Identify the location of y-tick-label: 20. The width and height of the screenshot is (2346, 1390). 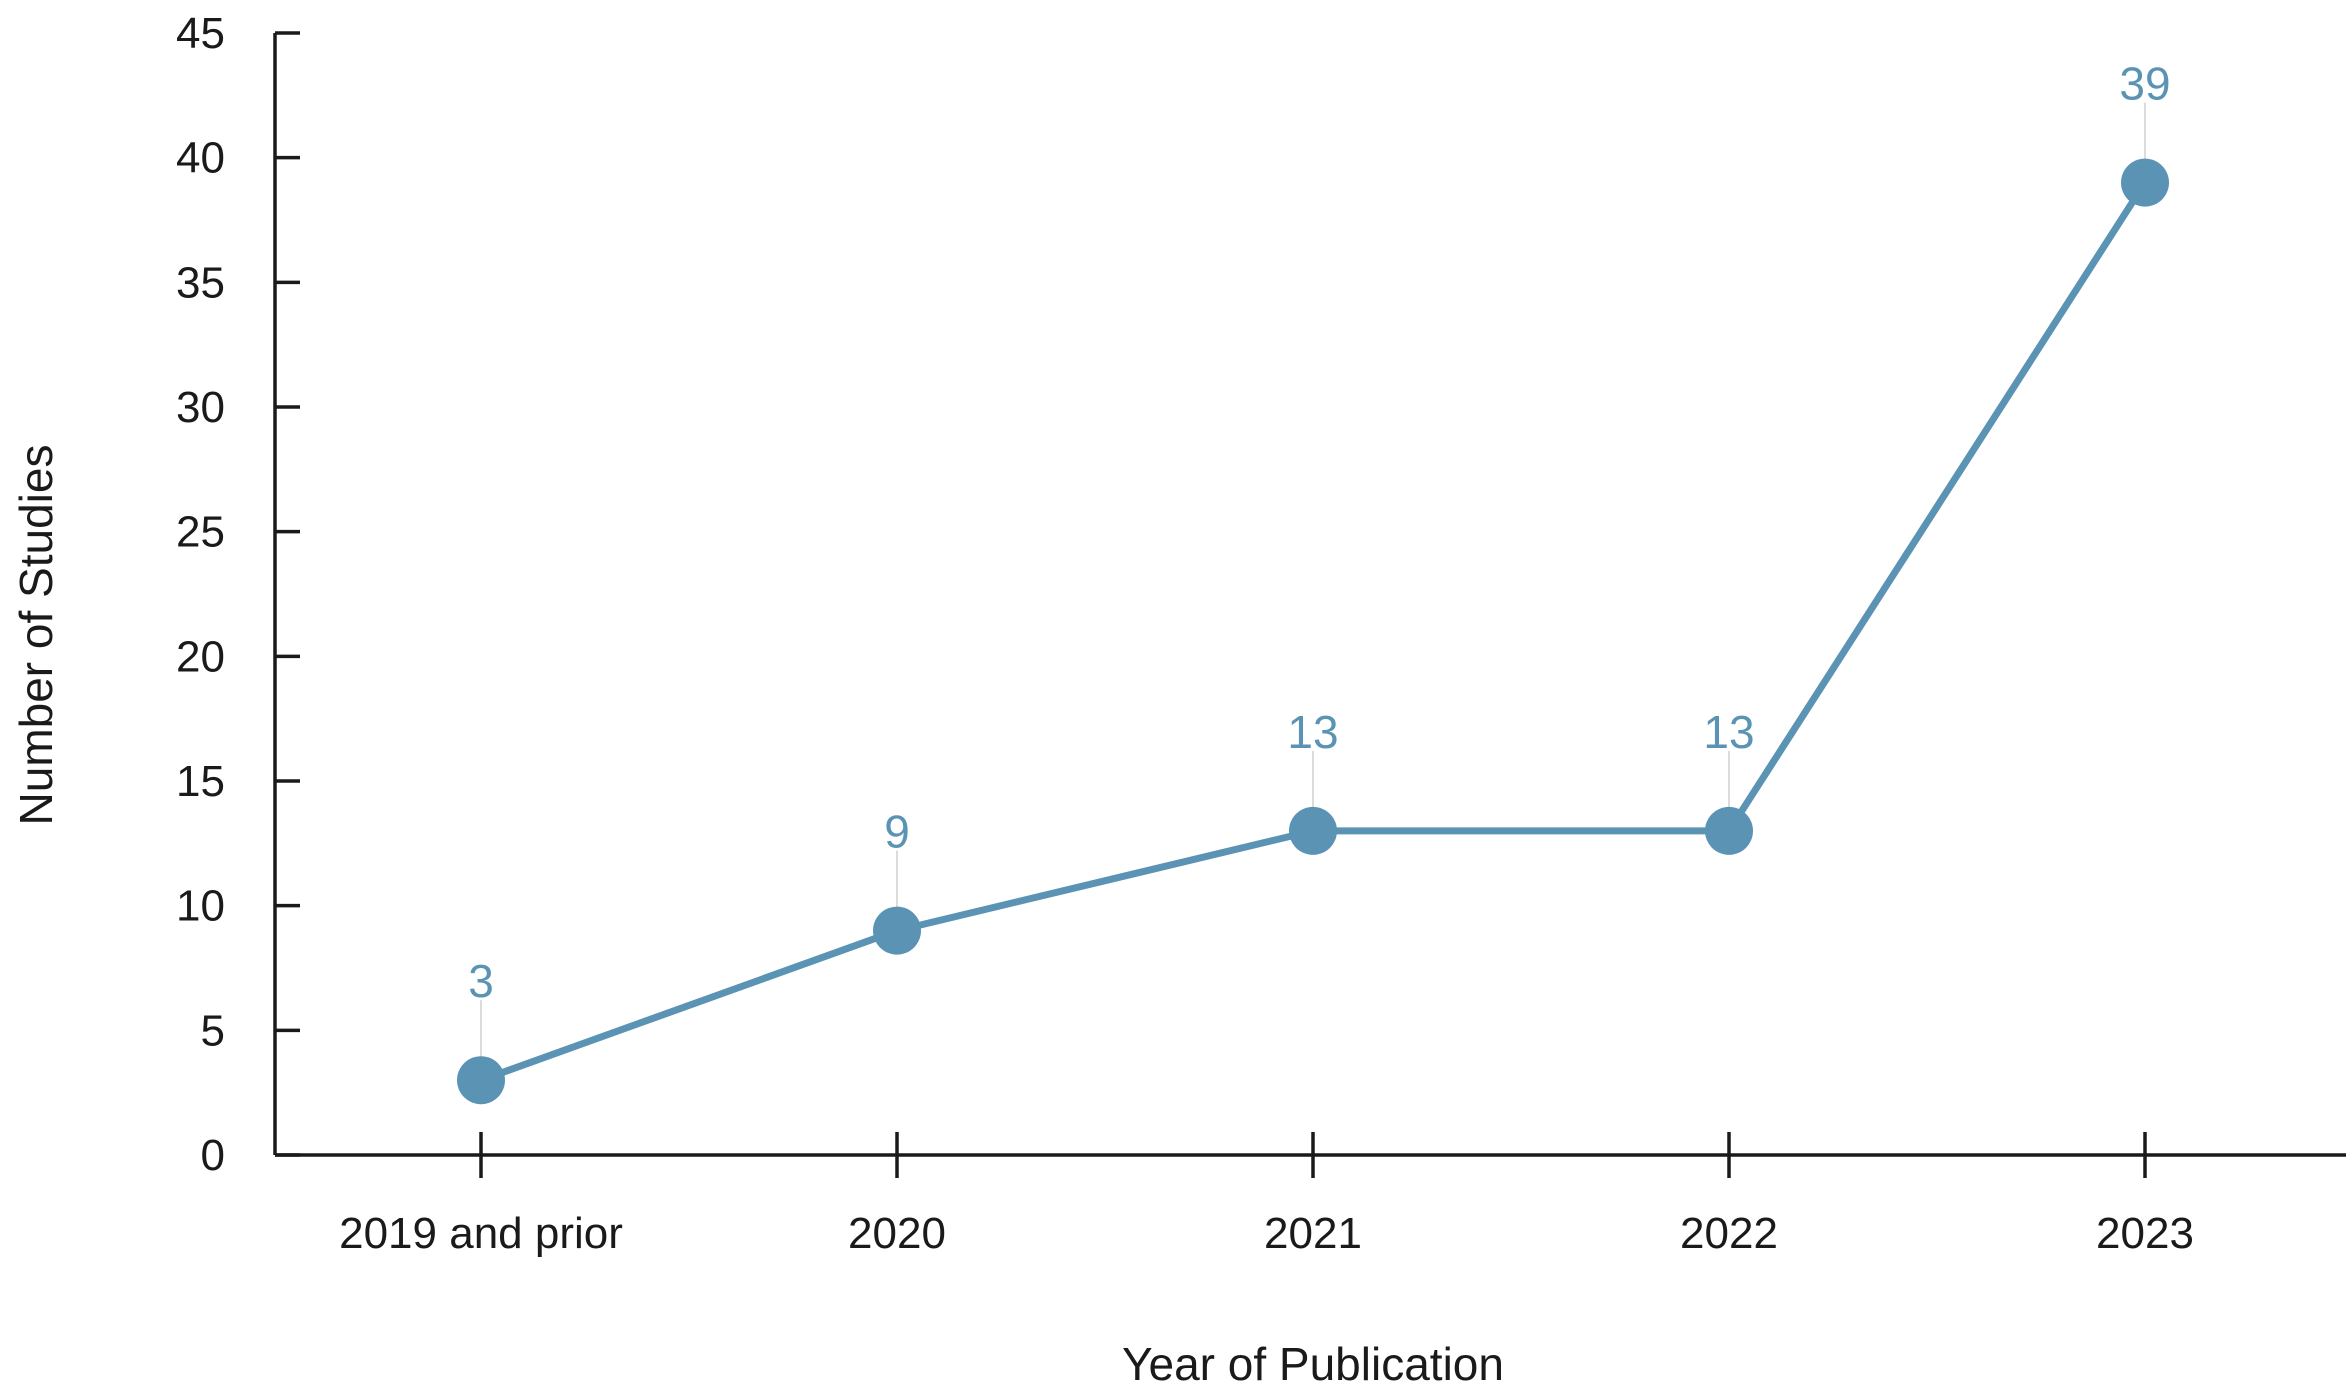
(200, 656).